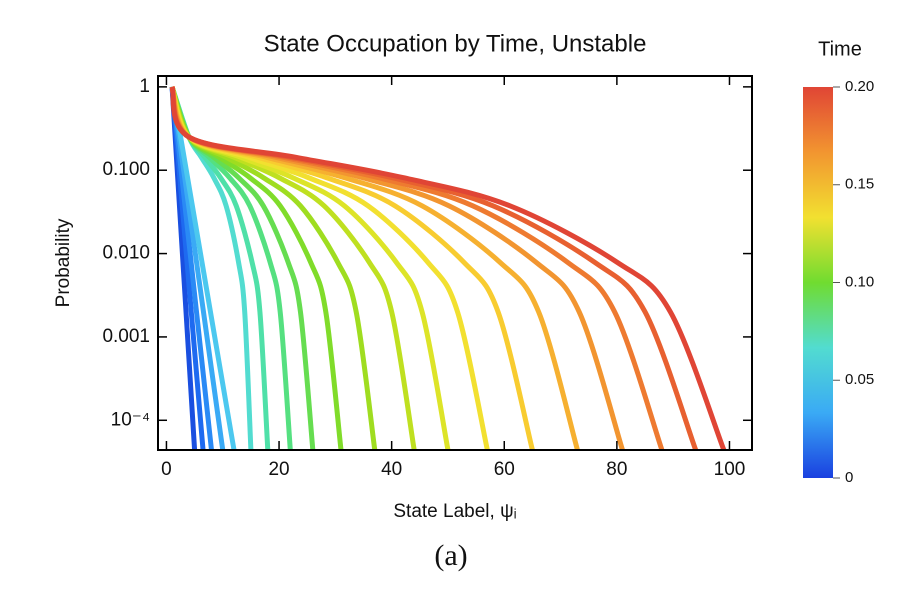 The width and height of the screenshot is (903, 597). What do you see at coordinates (616, 469) in the screenshot?
I see `x-tick-label: 80` at bounding box center [616, 469].